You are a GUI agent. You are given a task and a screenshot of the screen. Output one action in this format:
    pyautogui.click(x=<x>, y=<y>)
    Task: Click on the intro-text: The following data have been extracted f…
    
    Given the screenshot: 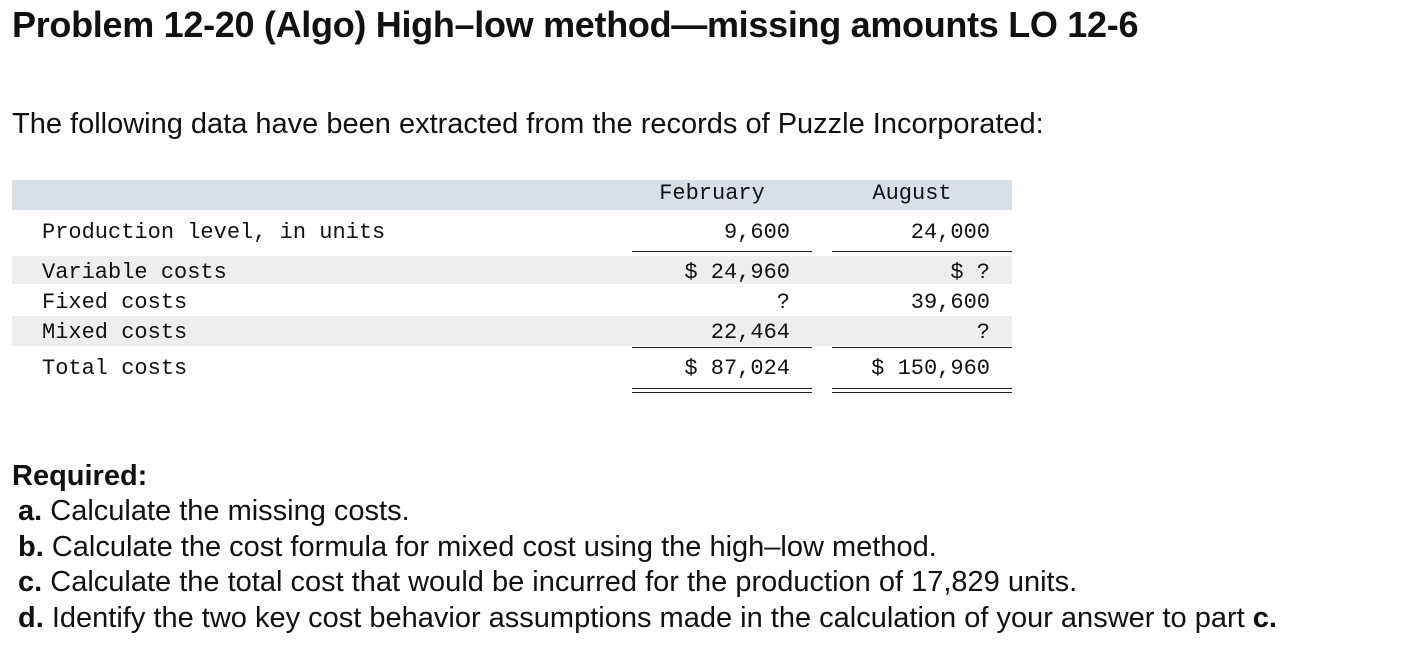 What is the action you would take?
    pyautogui.click(x=528, y=124)
    